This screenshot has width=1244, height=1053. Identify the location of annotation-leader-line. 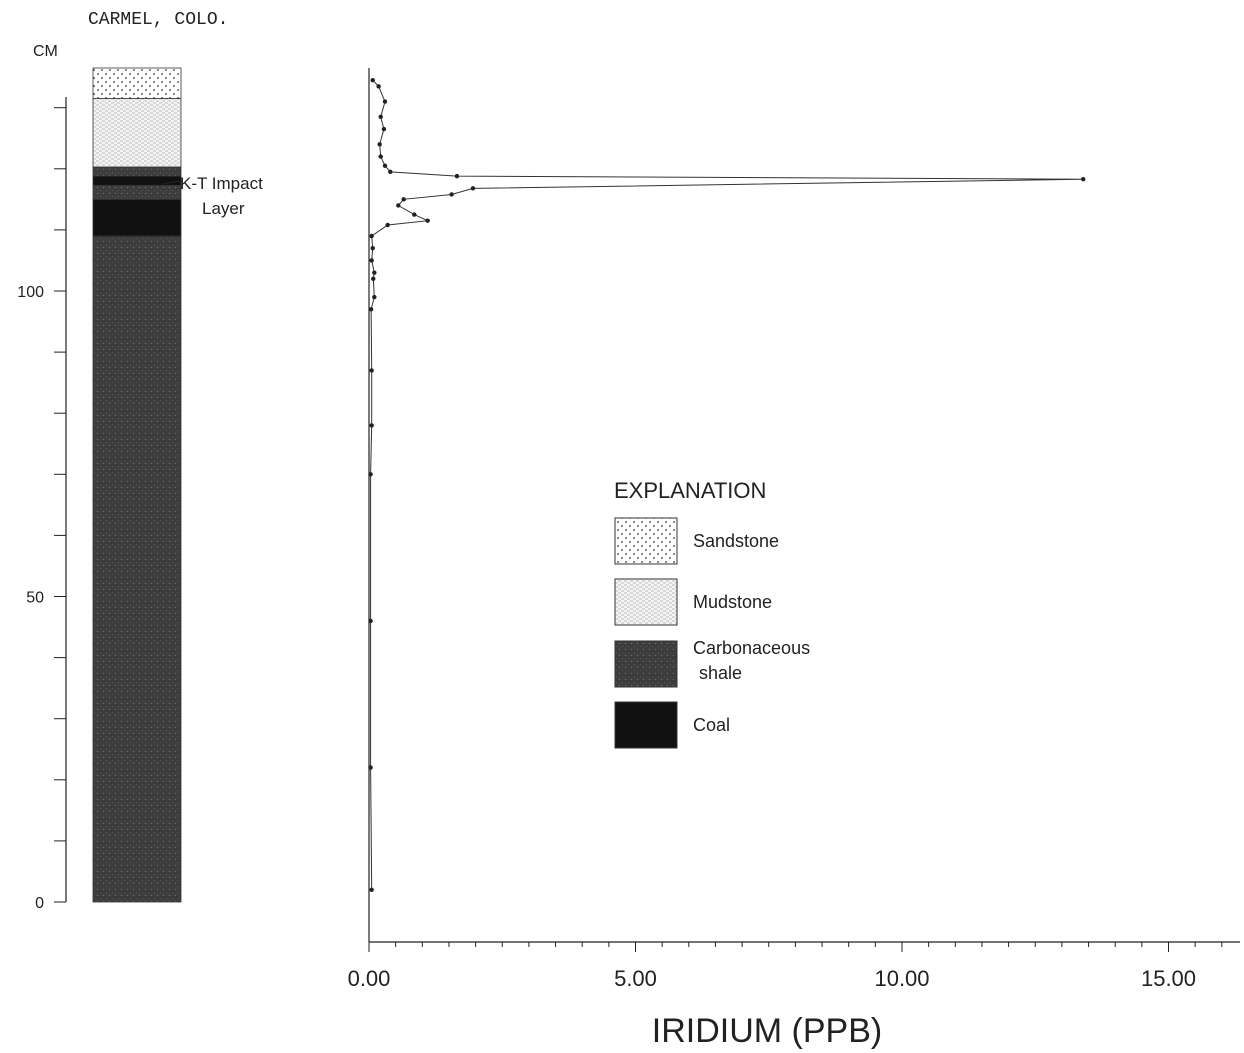
(171, 182).